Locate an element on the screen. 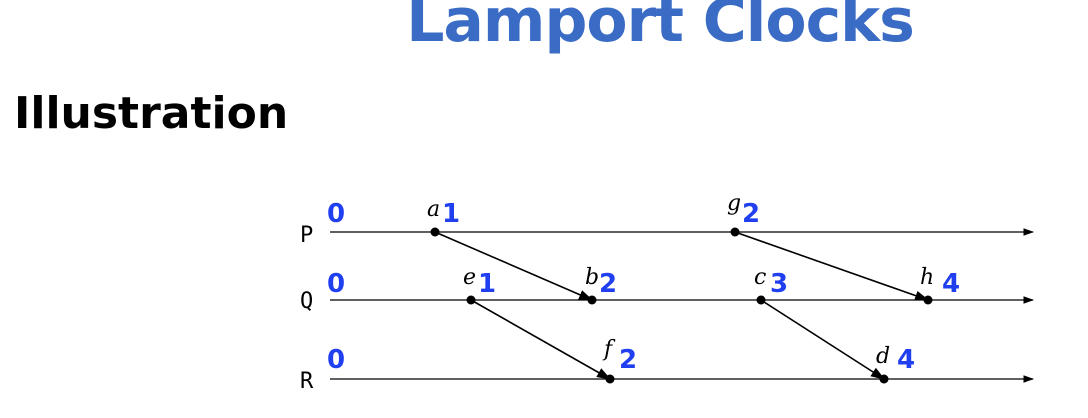  process-label: Q is located at coordinates (306, 301).